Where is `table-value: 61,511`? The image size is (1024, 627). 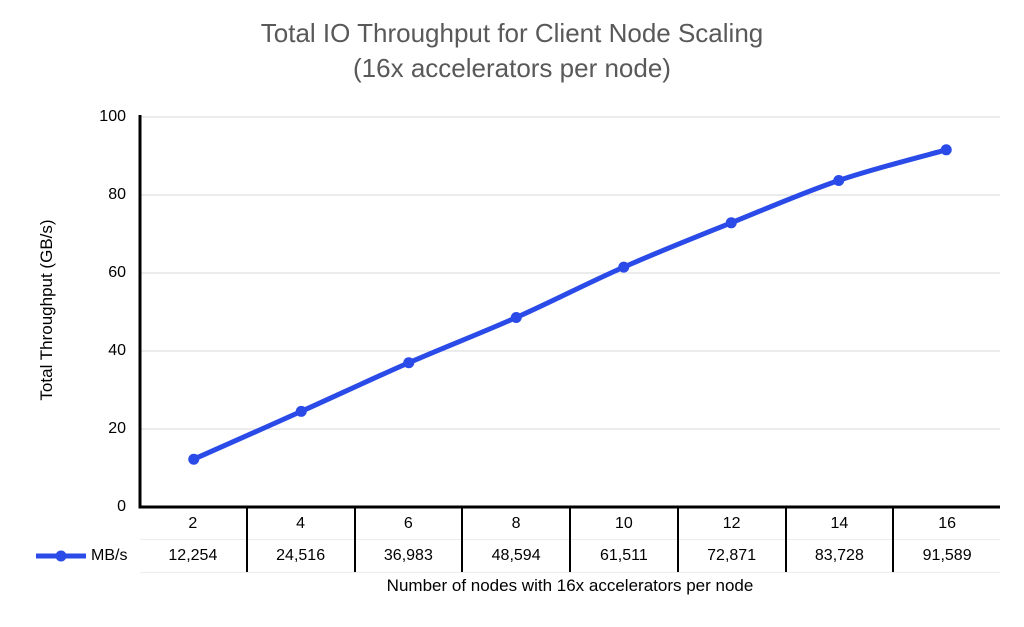 table-value: 61,511 is located at coordinates (624, 555).